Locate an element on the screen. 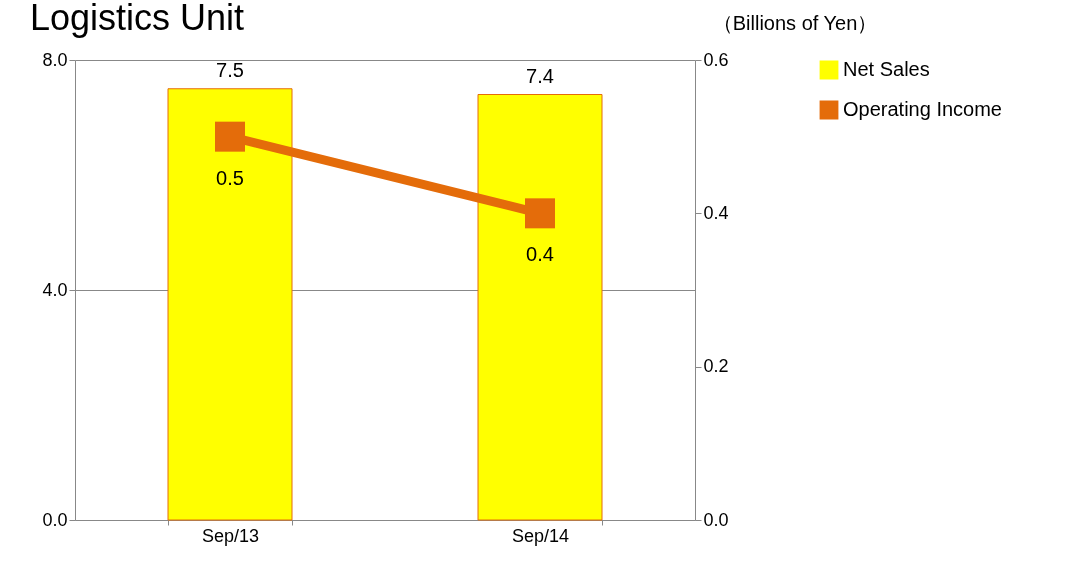  x-tick-label: Sep/14 is located at coordinates (540, 535).